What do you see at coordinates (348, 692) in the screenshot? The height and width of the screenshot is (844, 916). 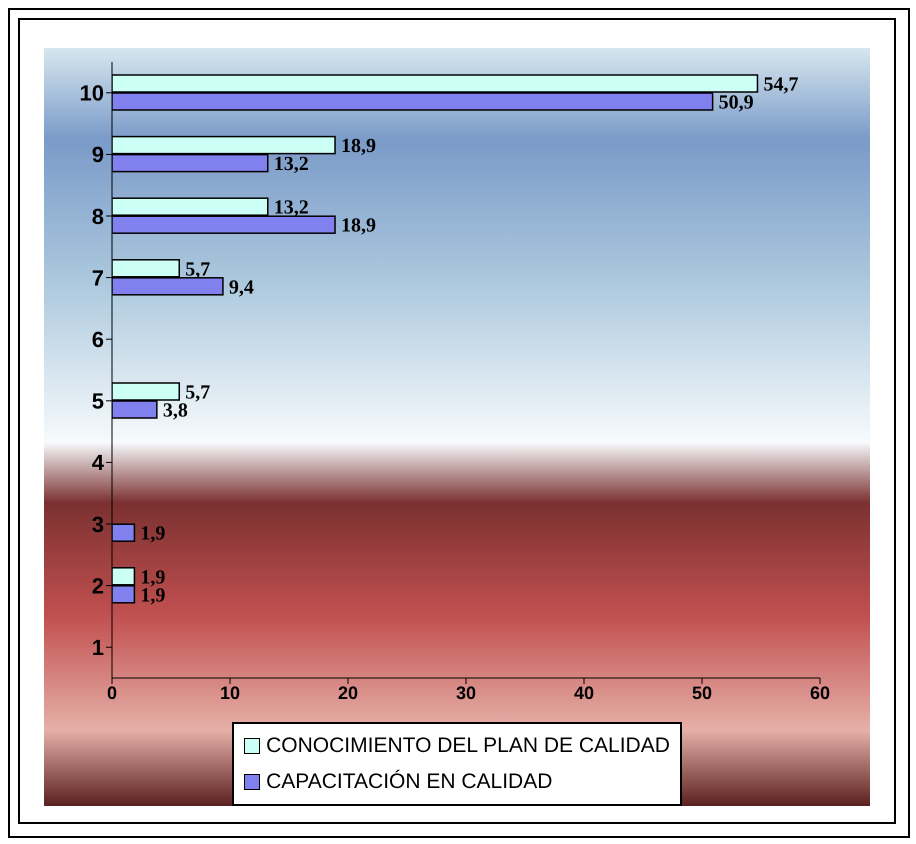 I see `x-tick-label: 20` at bounding box center [348, 692].